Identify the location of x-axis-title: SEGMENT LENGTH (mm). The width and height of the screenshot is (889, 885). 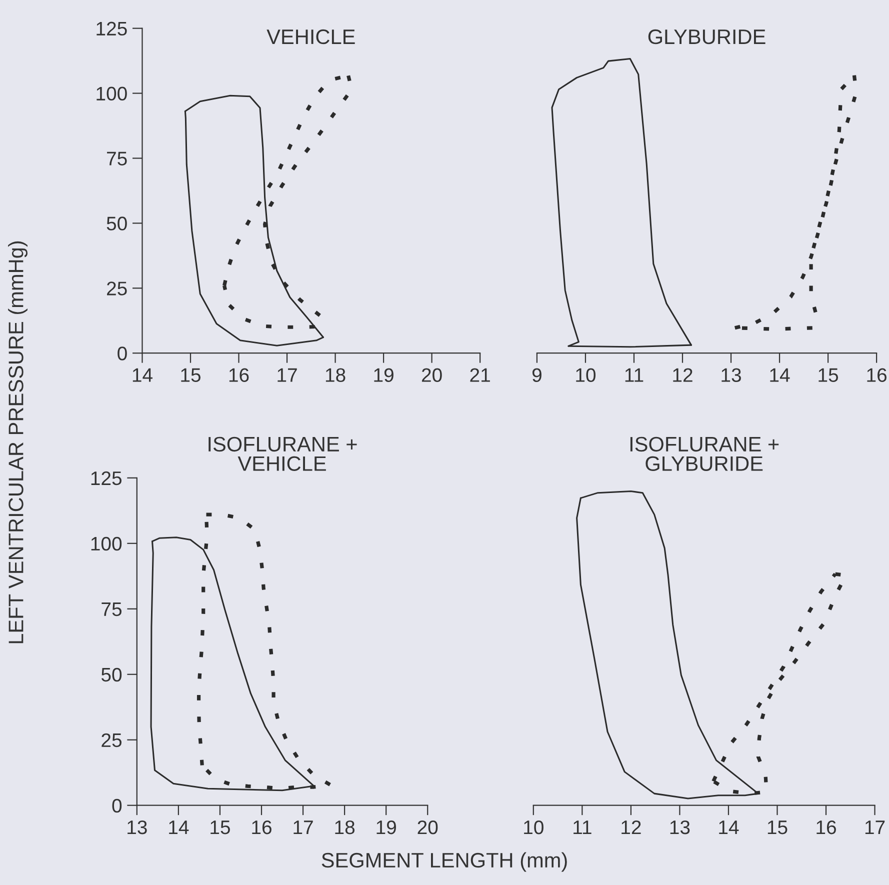
(444, 862).